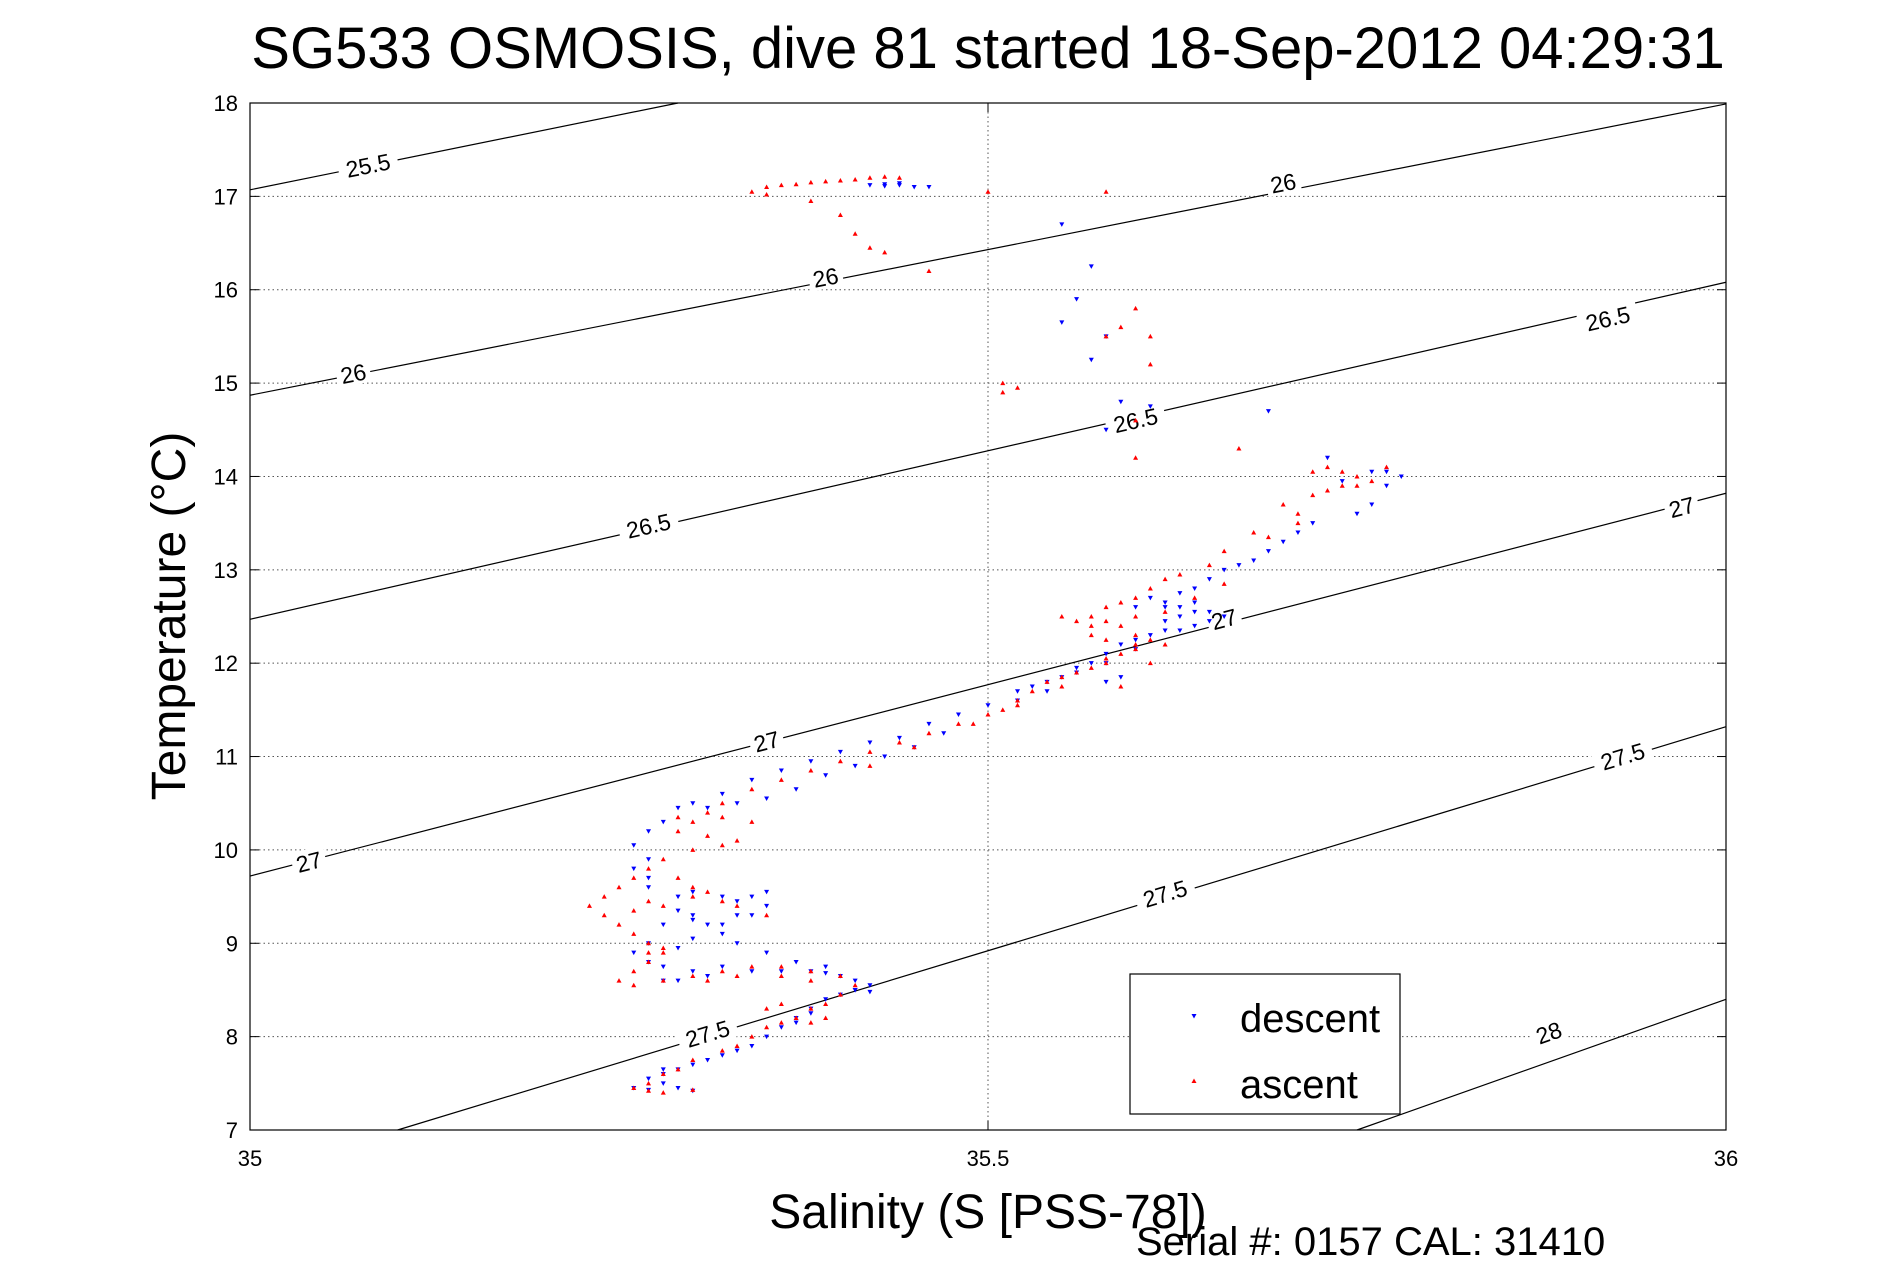 Image resolution: width=1891 pixels, height=1262 pixels. What do you see at coordinates (766, 740) in the screenshot?
I see `contour-label: 27` at bounding box center [766, 740].